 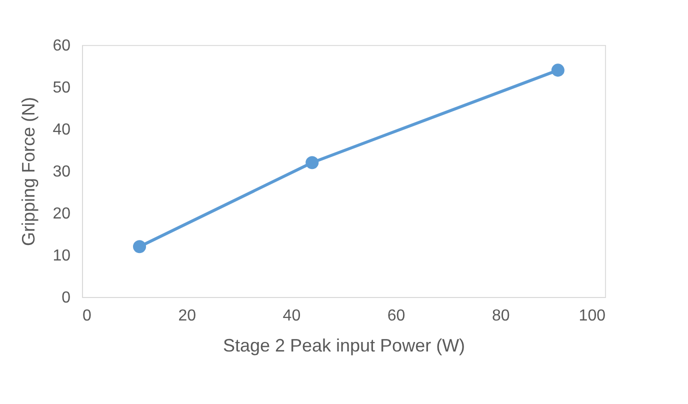 What do you see at coordinates (187, 316) in the screenshot?
I see `x-tick-label: 20` at bounding box center [187, 316].